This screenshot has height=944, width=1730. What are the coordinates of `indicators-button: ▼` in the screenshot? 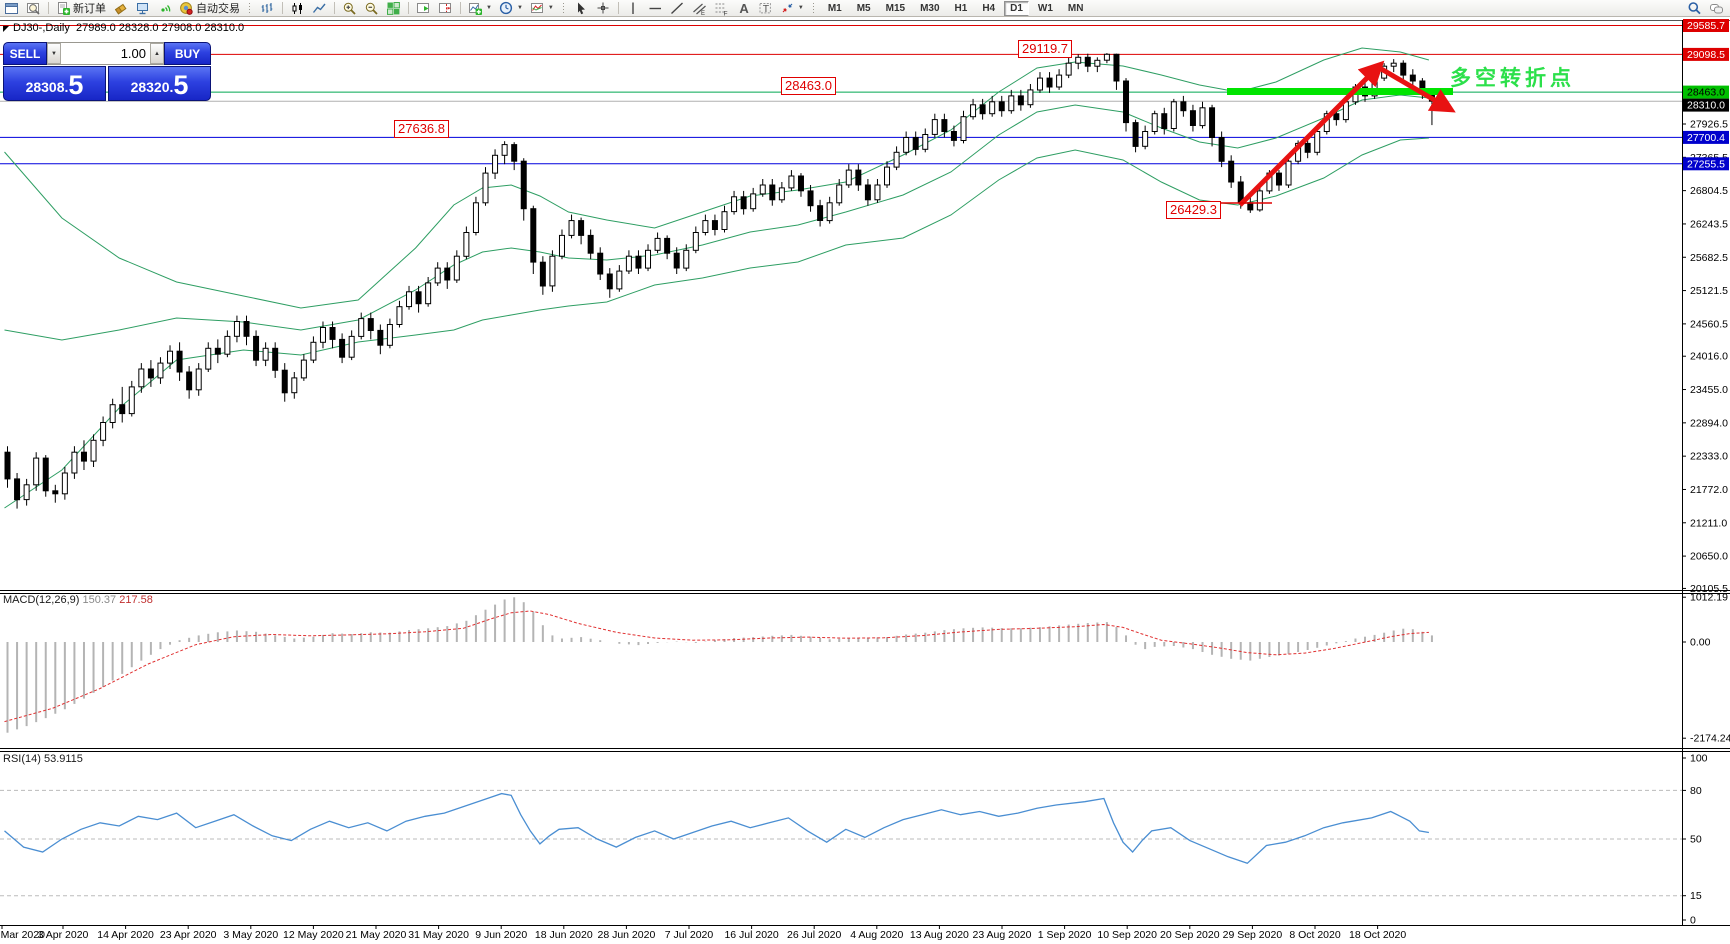 It's located at (480, 8).